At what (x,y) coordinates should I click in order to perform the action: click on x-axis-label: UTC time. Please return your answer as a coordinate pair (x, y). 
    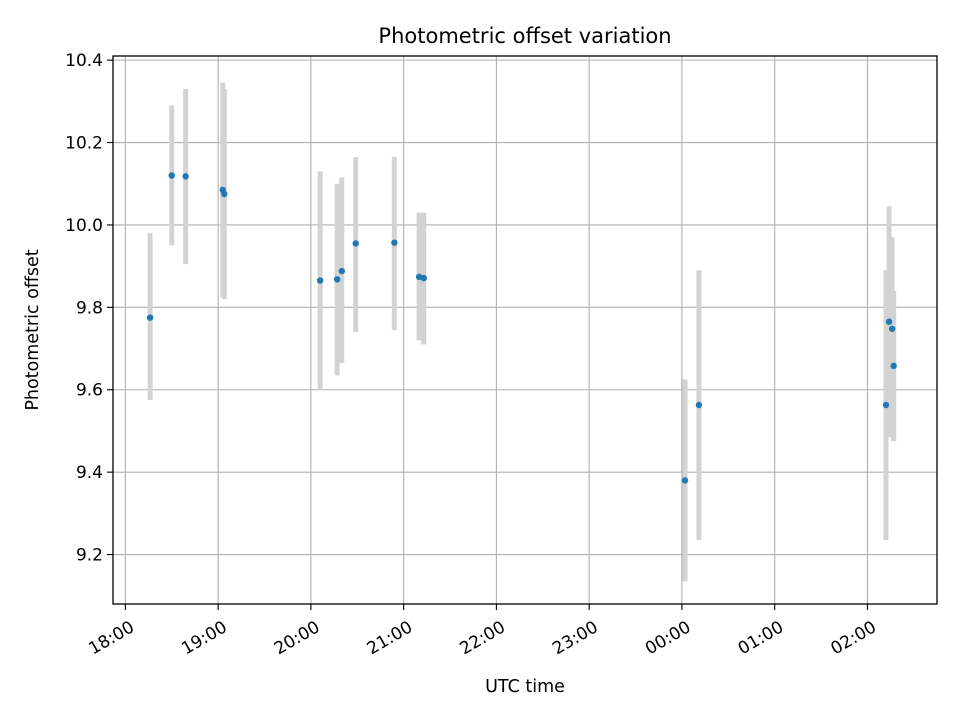
    Looking at the image, I should click on (525, 687).